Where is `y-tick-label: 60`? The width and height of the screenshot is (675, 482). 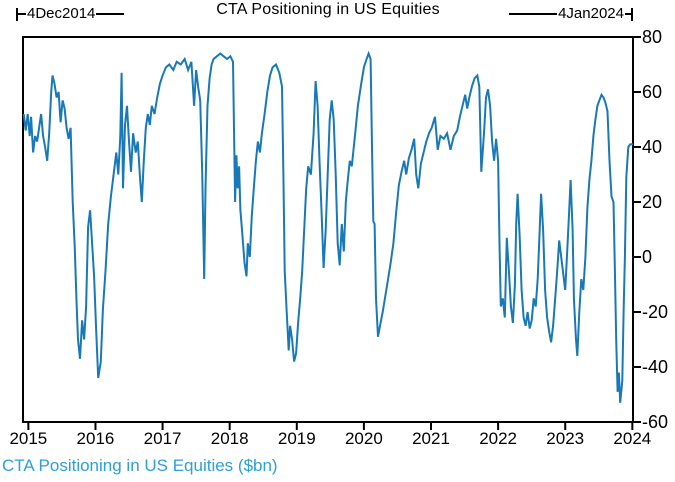 y-tick-label: 60 is located at coordinates (652, 92).